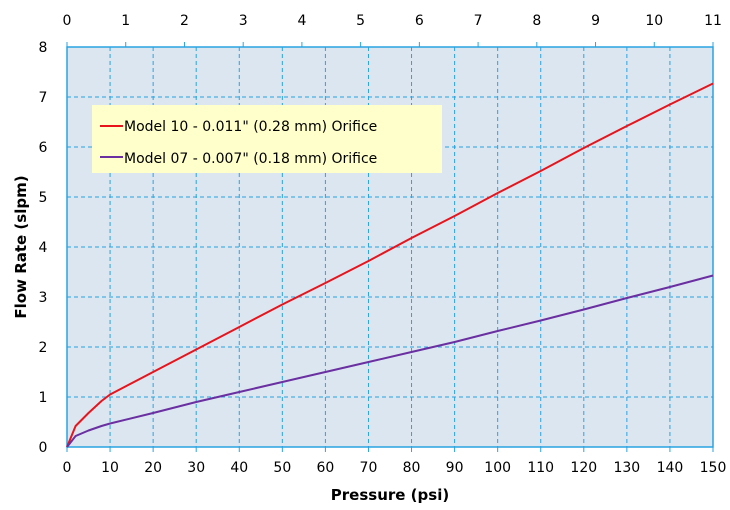  What do you see at coordinates (654, 21) in the screenshot?
I see `top-tick-label: 10` at bounding box center [654, 21].